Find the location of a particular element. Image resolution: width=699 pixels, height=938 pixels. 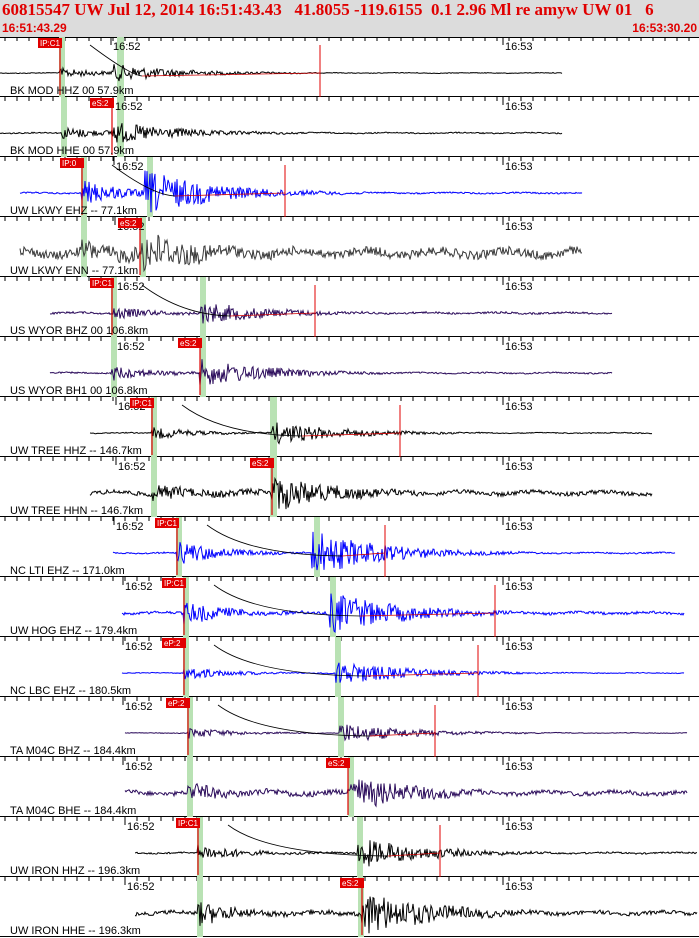

station-label: UW HOG EHZ -- 179.4km is located at coordinates (73, 631).